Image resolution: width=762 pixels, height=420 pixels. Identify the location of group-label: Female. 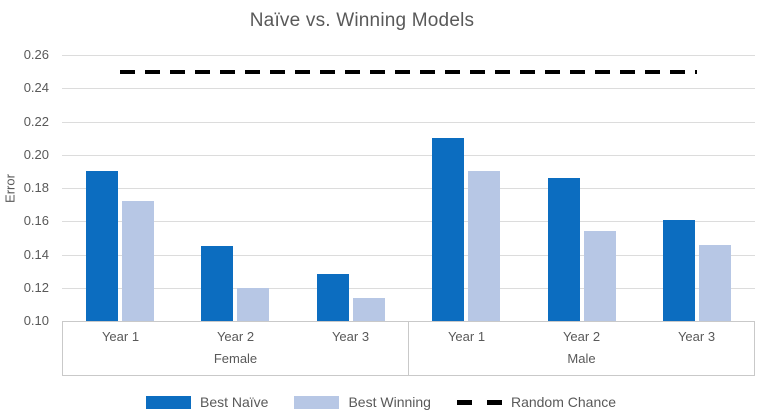
(235, 358).